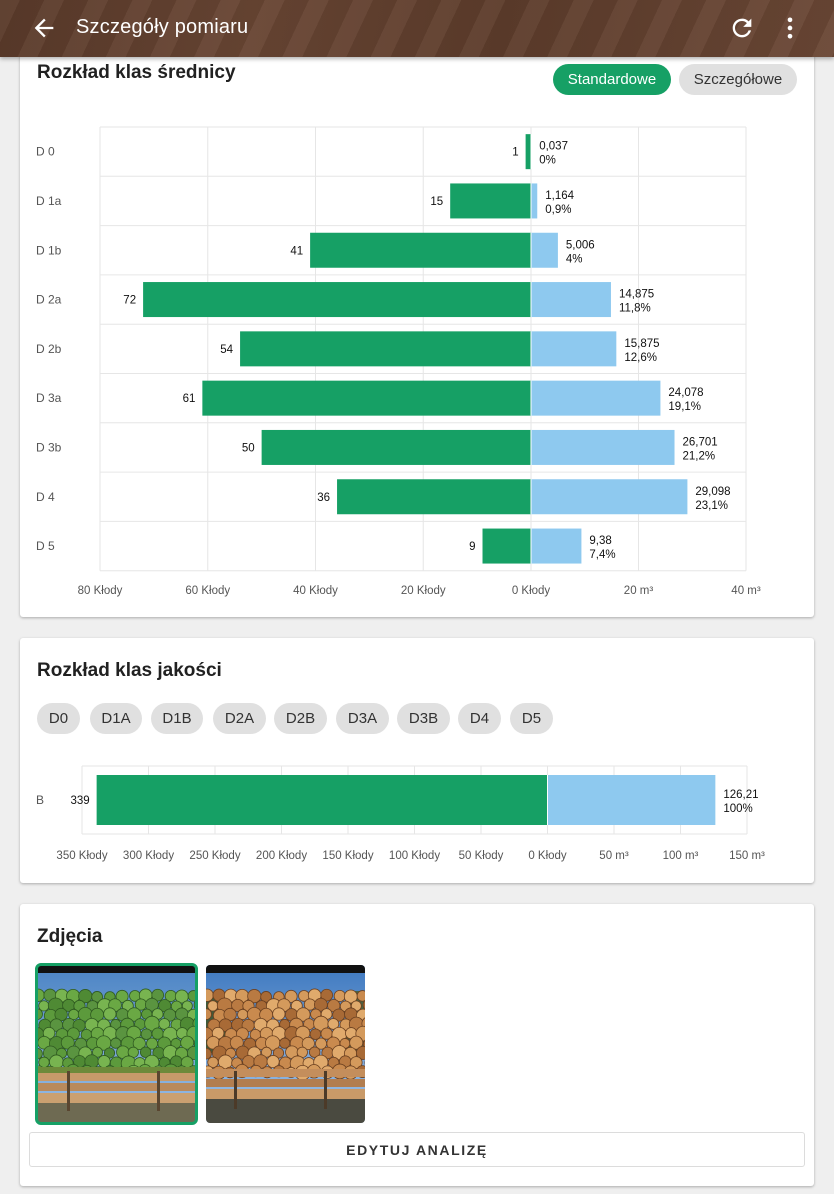 The image size is (834, 1194). What do you see at coordinates (515, 153) in the screenshot?
I see `bar-count-label: 1` at bounding box center [515, 153].